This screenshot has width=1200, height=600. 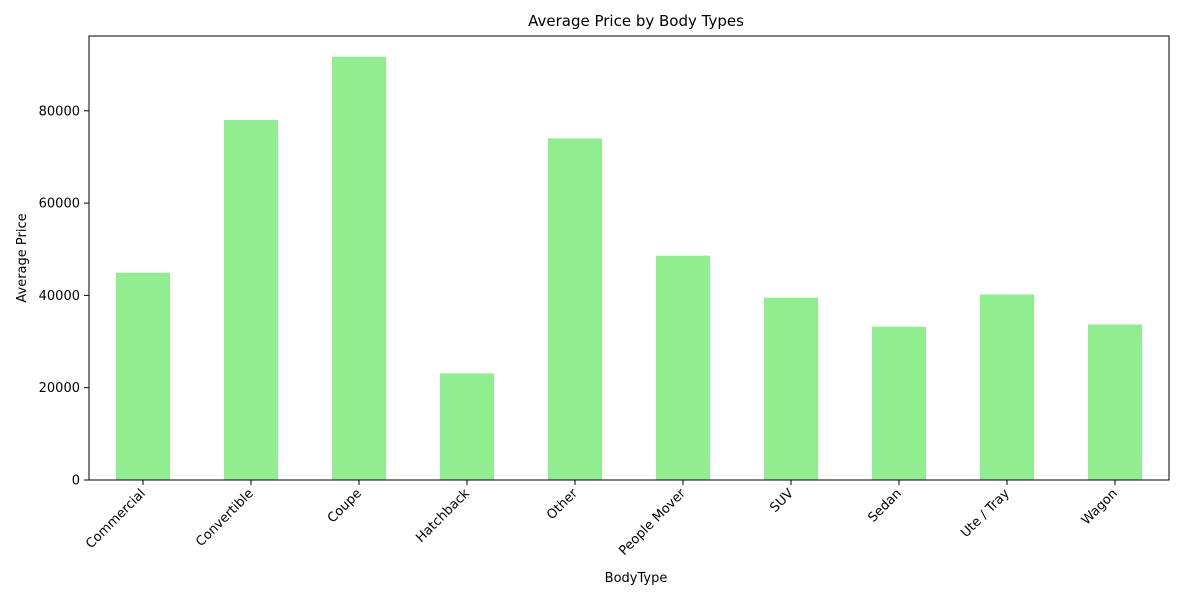 What do you see at coordinates (59, 204) in the screenshot?
I see `y-tick-label: 60000` at bounding box center [59, 204].